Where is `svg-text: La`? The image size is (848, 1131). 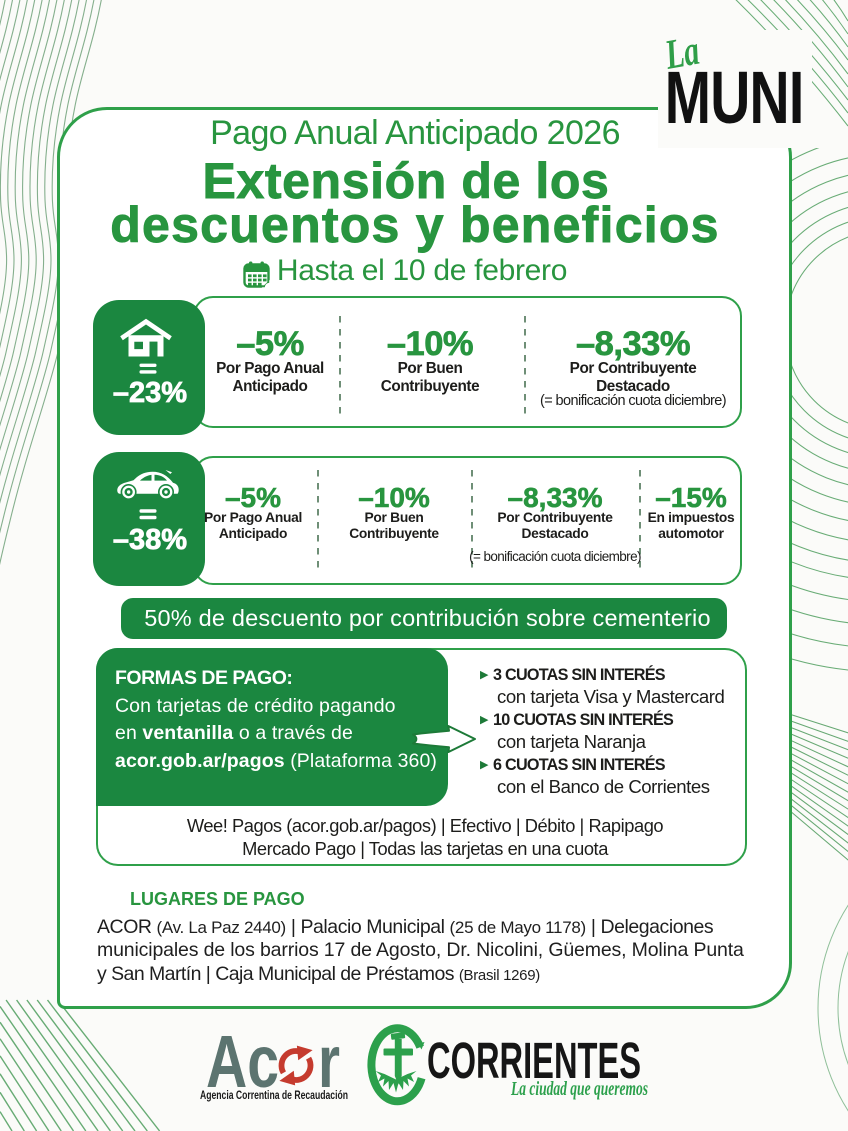 svg-text: La is located at coordinates (682, 52).